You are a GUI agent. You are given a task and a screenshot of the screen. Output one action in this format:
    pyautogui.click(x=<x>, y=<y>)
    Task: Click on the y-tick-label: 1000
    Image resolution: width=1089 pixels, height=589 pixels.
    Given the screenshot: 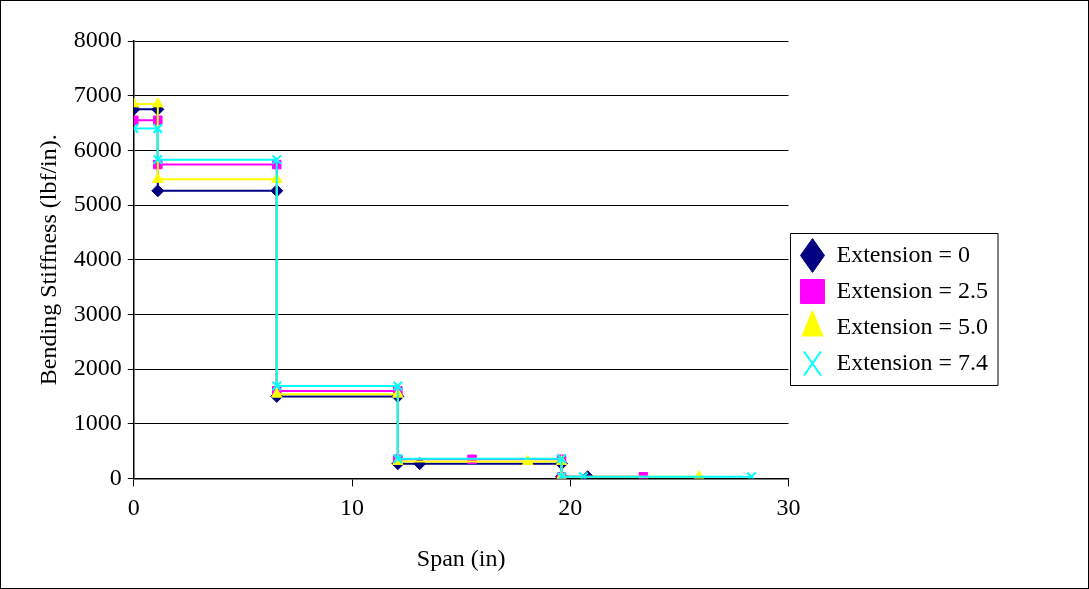 What is the action you would take?
    pyautogui.click(x=97, y=422)
    